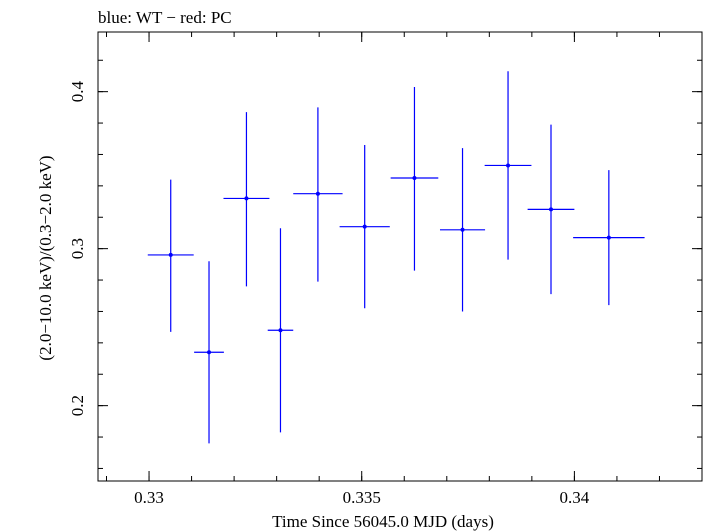 Image resolution: width=705 pixels, height=532 pixels. I want to click on y-tick-label: 0.4, so click(77, 92).